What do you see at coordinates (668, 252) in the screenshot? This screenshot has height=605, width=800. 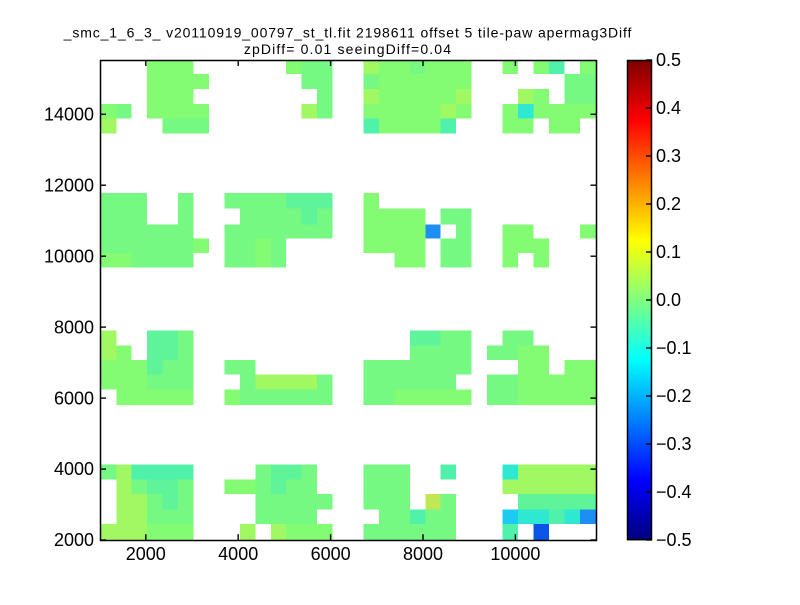 I see `svg-text: 0.1` at bounding box center [668, 252].